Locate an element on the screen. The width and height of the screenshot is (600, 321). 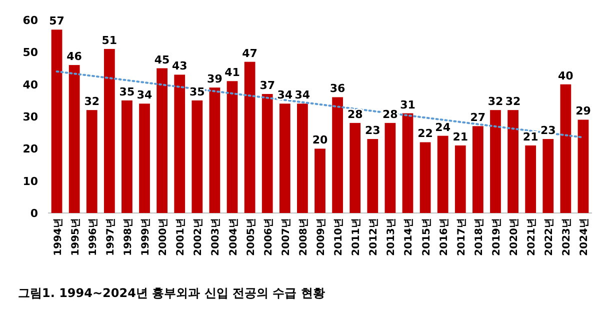
data-label: 37 is located at coordinates (268, 85).